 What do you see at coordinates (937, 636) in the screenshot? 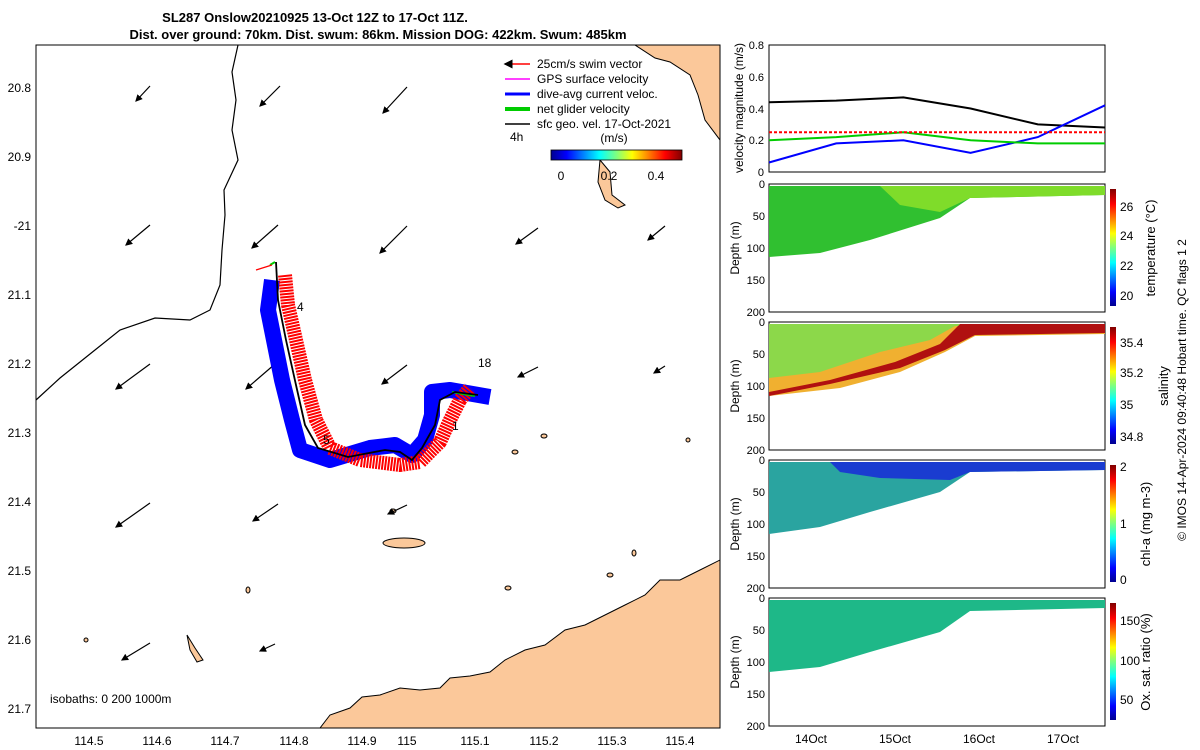
I see `oxsat-field` at bounding box center [937, 636].